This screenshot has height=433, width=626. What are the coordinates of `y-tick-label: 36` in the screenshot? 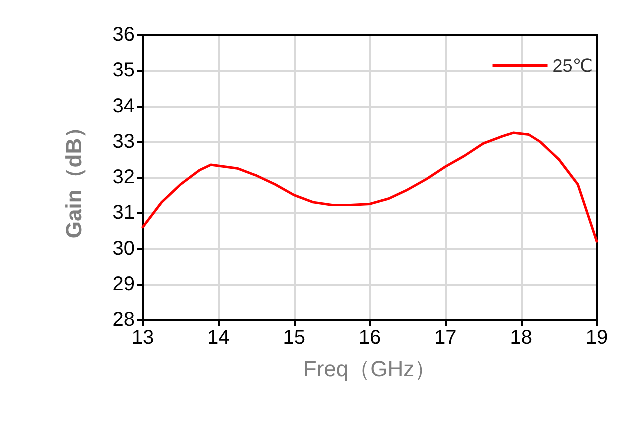 It's located at (123, 35).